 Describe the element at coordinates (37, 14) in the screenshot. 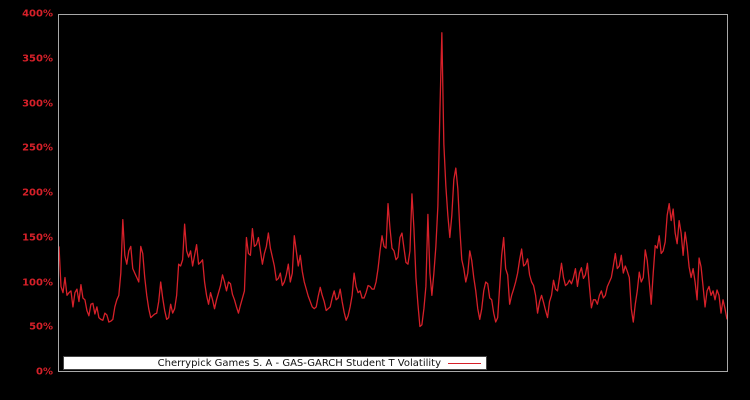

I see `y-tick-label: 400%` at that location.